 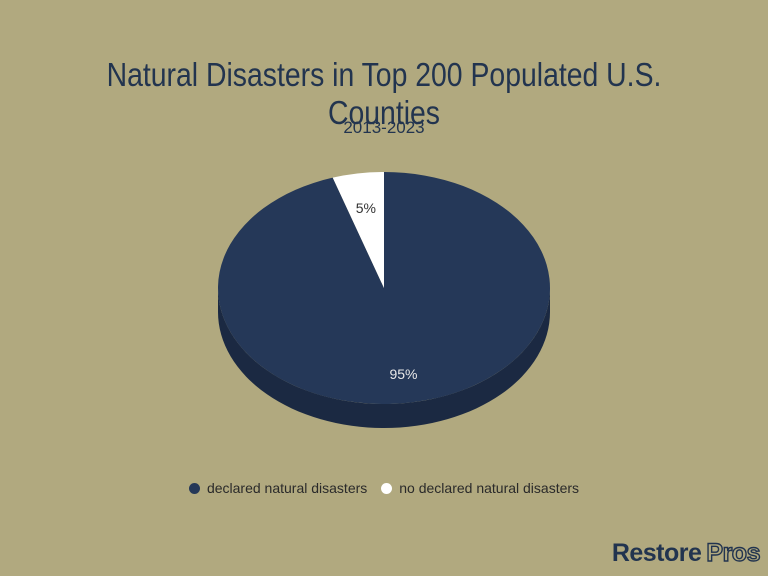 I want to click on pie-depth-side, so click(x=384, y=358).